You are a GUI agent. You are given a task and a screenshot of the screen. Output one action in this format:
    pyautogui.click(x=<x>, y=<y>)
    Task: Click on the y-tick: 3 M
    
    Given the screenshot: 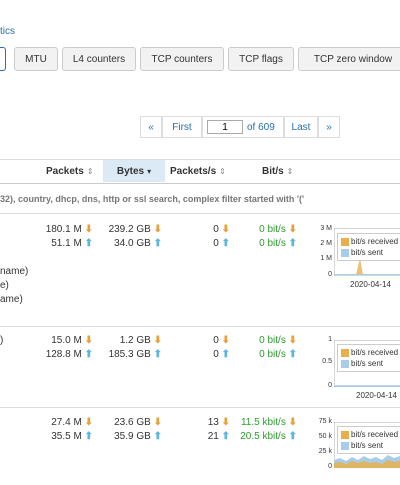 What is the action you would take?
    pyautogui.click(x=326, y=228)
    